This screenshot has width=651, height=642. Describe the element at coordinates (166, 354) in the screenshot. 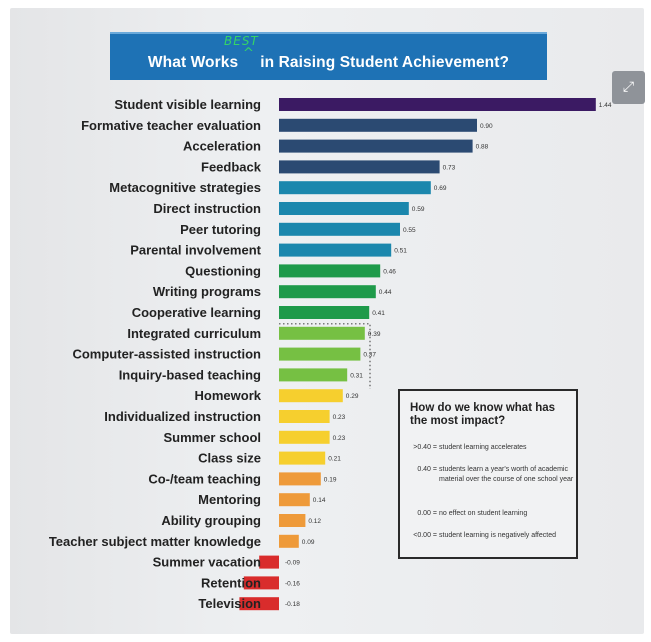

I see `category-label: Computer-assisted instruction` at that location.